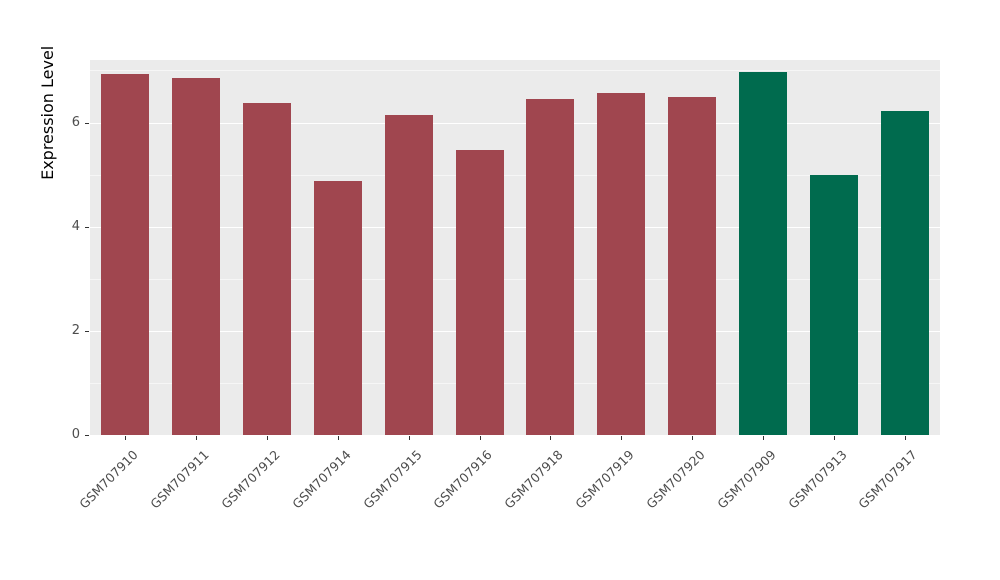  What do you see at coordinates (479, 292) in the screenshot?
I see `bar-GSM707916` at bounding box center [479, 292].